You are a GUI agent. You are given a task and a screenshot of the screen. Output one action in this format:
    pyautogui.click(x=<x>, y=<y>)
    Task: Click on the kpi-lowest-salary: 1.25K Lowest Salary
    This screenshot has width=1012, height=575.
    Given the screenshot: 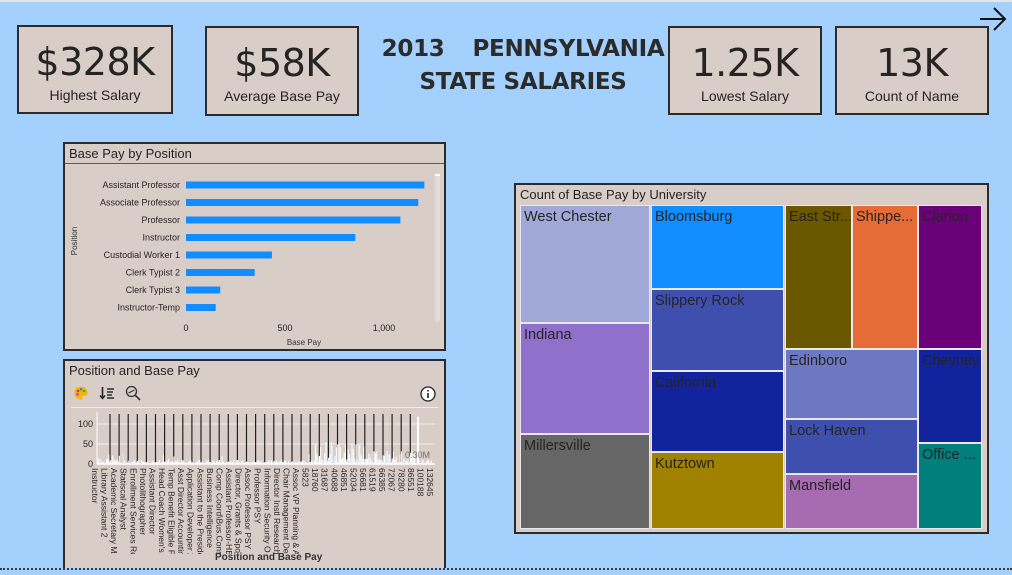 What is the action you would take?
    pyautogui.click(x=745, y=70)
    